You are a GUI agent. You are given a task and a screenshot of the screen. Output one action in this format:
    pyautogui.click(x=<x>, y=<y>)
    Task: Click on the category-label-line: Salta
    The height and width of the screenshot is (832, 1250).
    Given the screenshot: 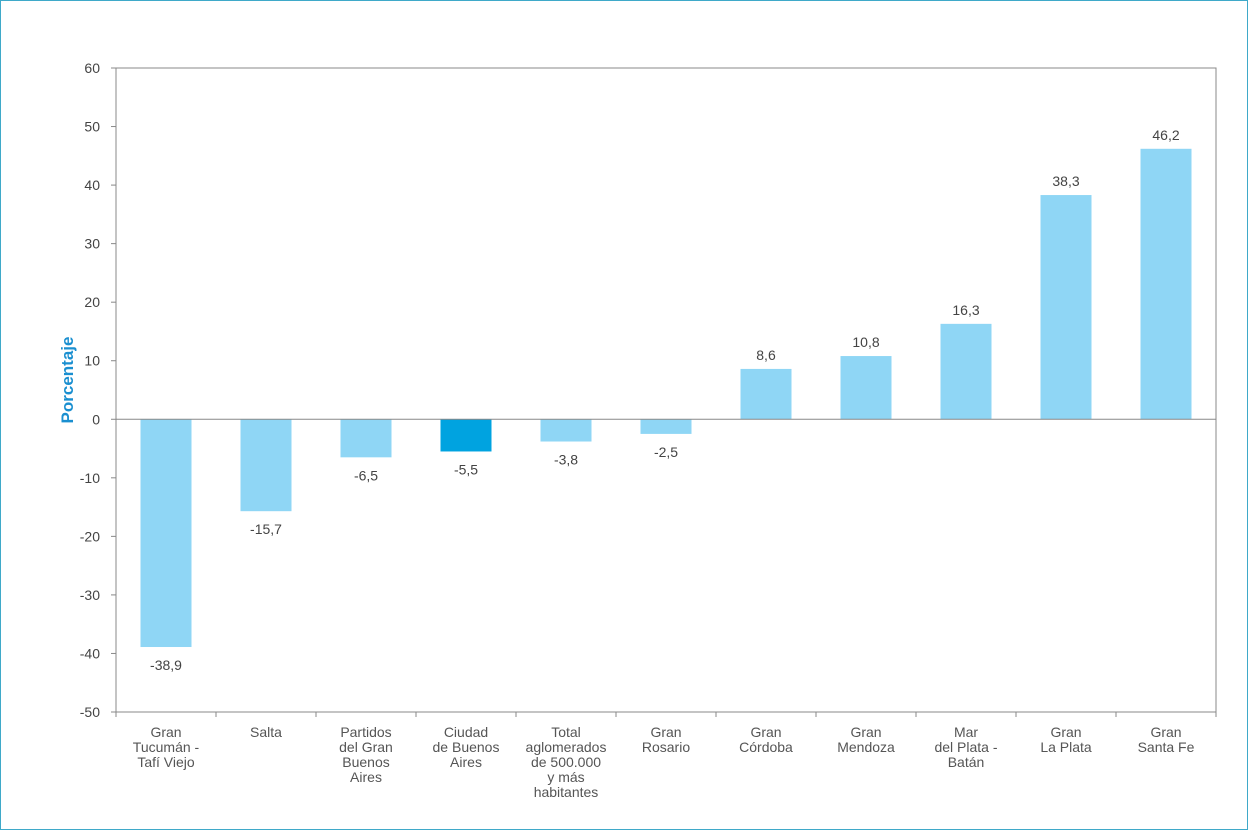 What is the action you would take?
    pyautogui.click(x=266, y=732)
    